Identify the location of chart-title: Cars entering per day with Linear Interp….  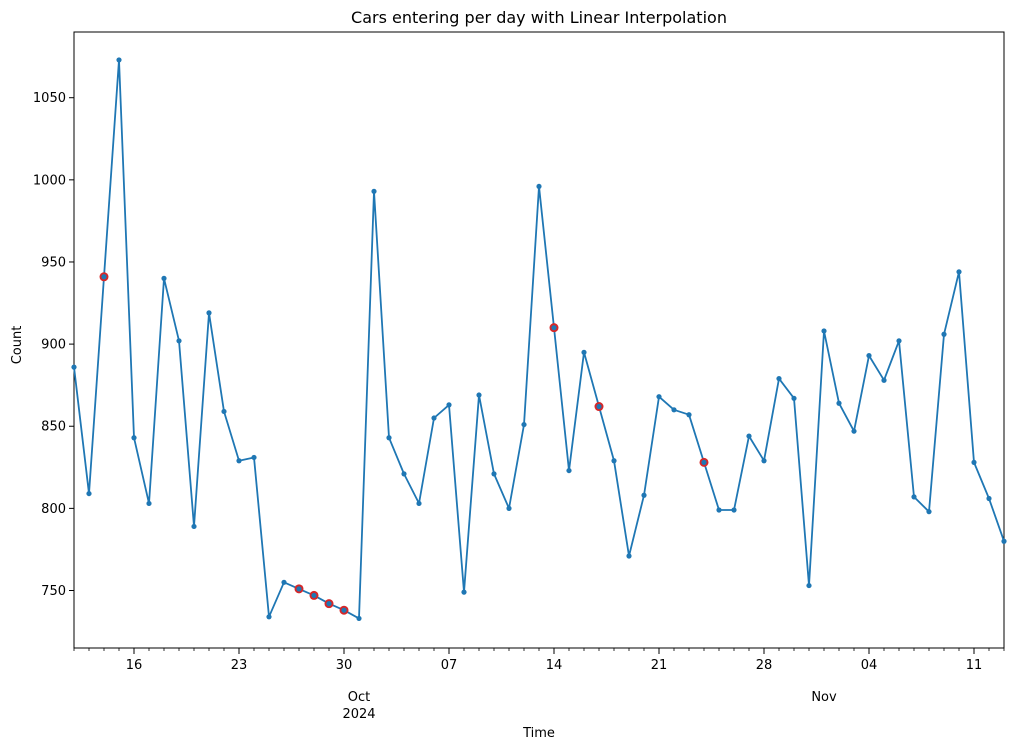
(539, 17).